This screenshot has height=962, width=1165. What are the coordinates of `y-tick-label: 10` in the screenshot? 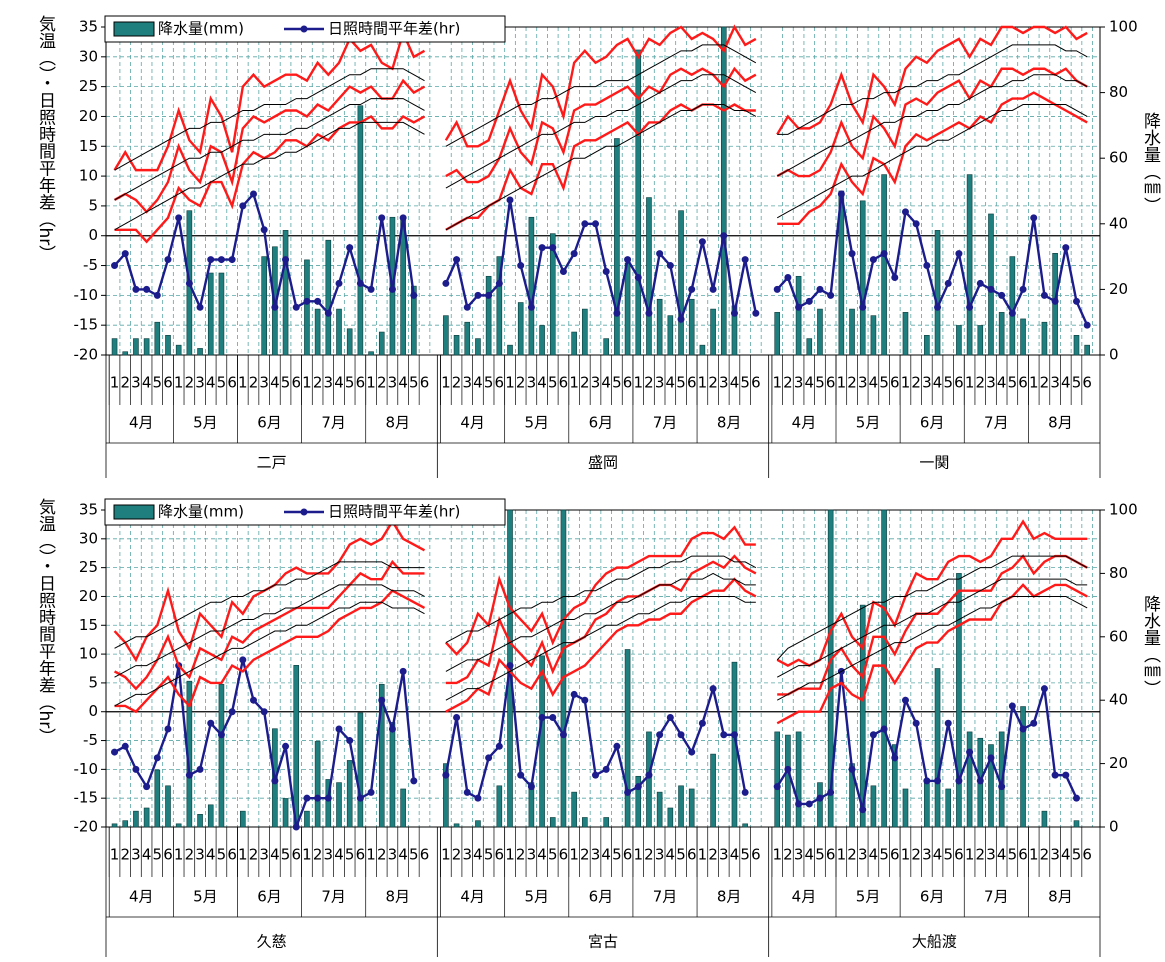 It's located at (88, 654).